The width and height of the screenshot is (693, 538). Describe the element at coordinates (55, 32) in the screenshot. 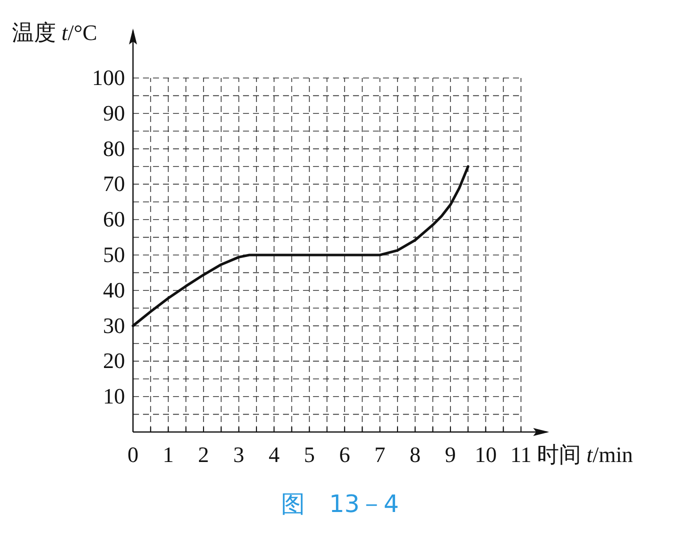

I see `y-axis-title: 温度 t/°C` at that location.